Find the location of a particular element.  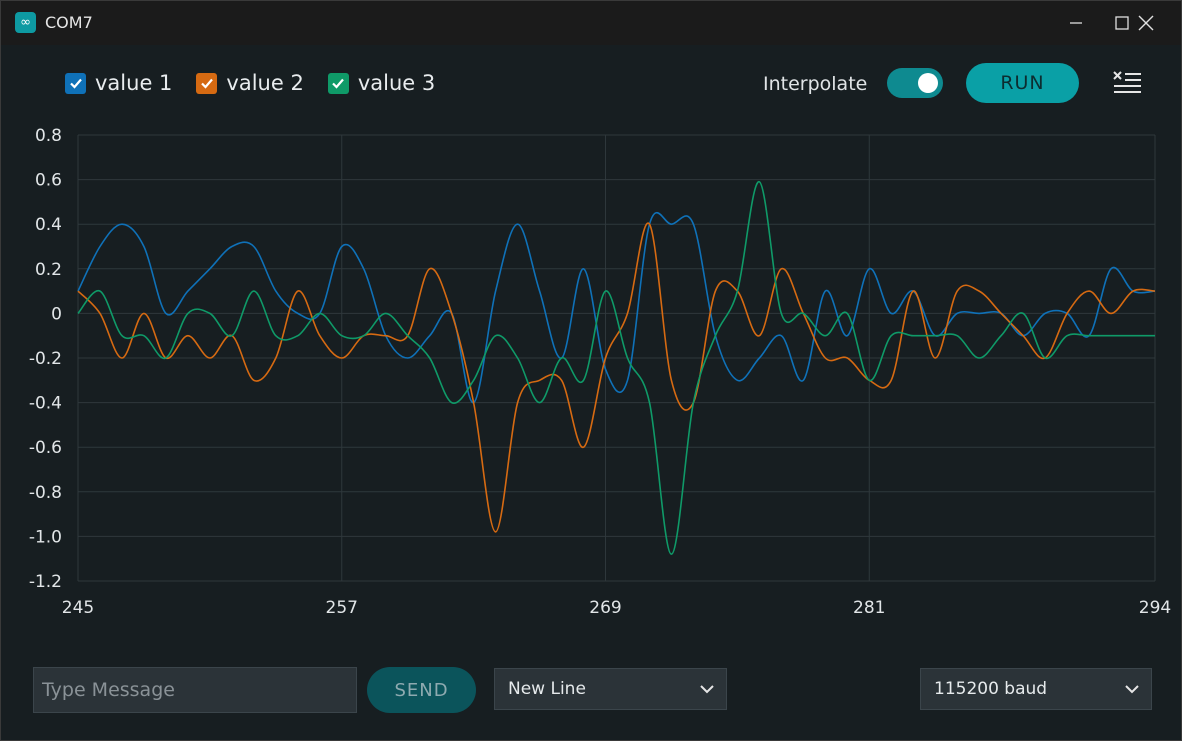

maximize-icon is located at coordinates (1122, 23).